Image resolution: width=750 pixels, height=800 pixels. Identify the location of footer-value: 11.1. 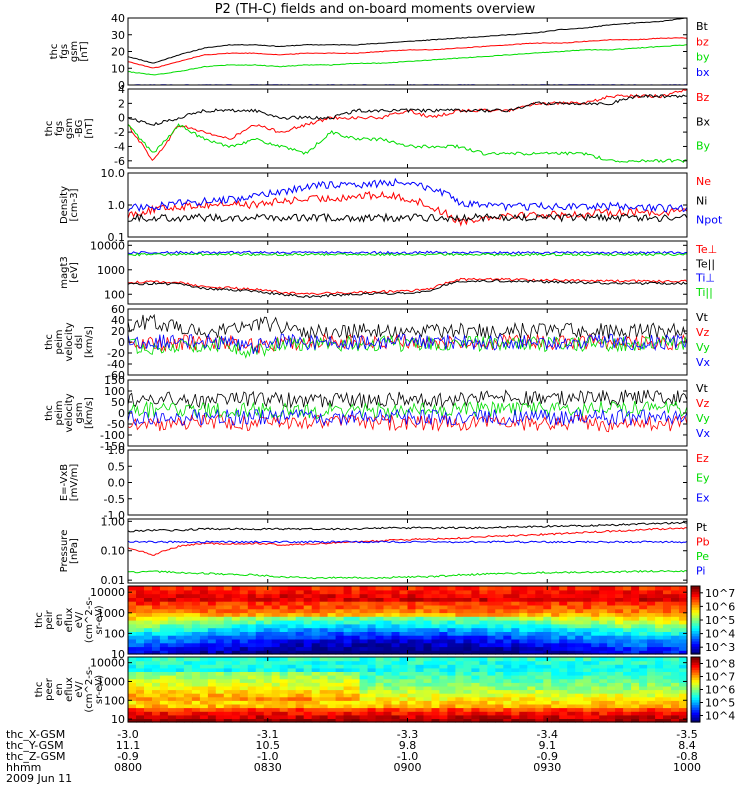
(128, 745).